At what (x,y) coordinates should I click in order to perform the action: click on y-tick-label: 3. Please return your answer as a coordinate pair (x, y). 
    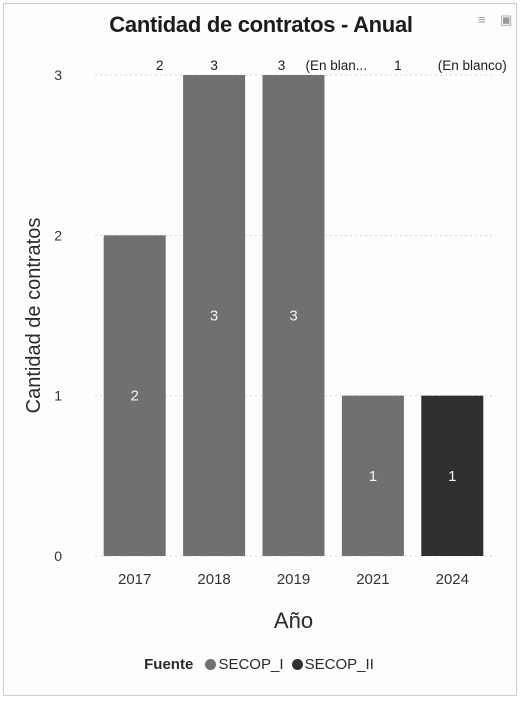
    Looking at the image, I should click on (58, 75).